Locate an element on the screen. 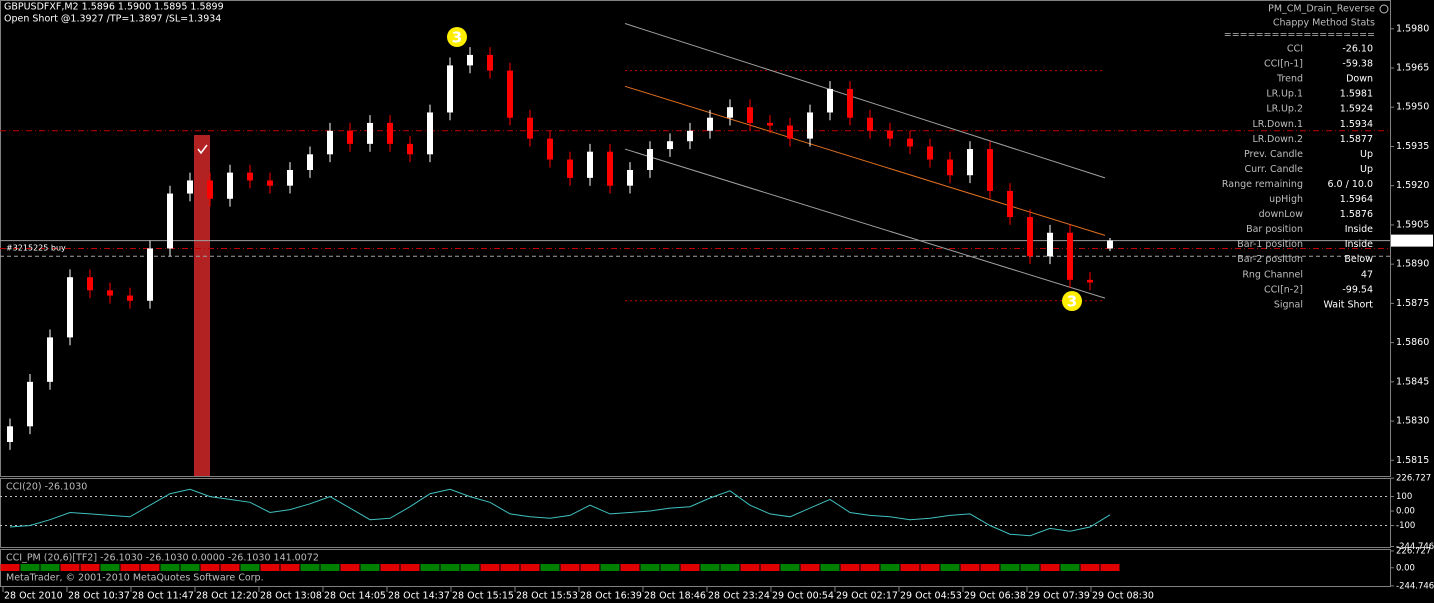  stats-value: -99.54 is located at coordinates (1357, 289).